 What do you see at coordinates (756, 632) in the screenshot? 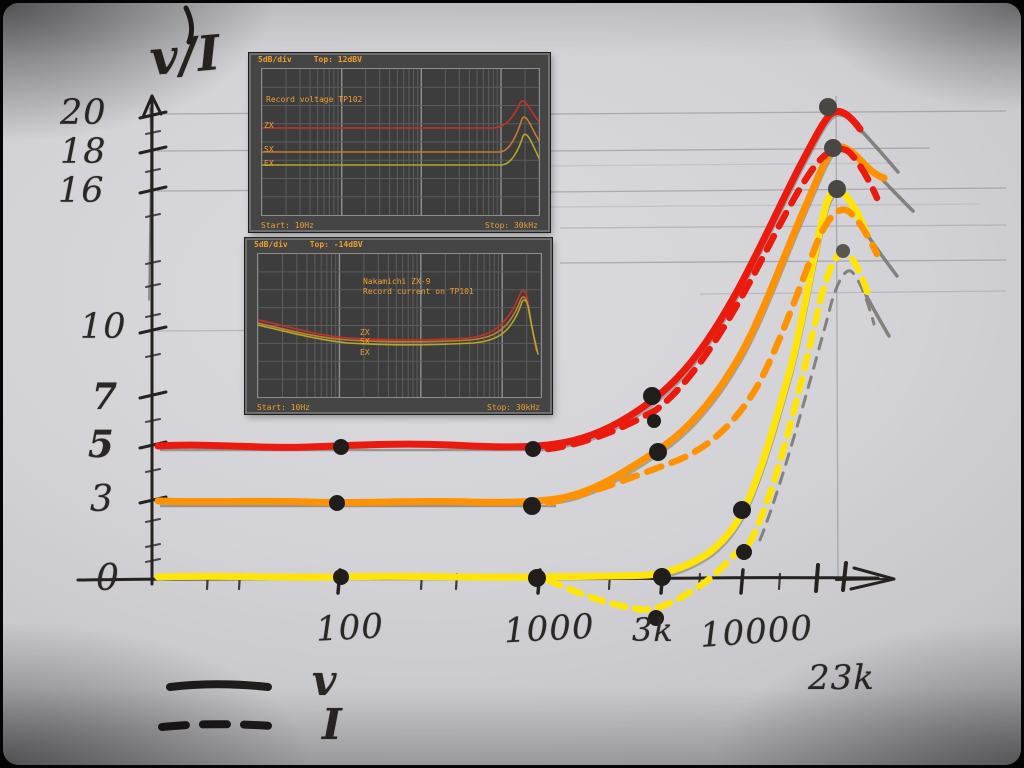
I see `x-label-10000: 10000` at bounding box center [756, 632].